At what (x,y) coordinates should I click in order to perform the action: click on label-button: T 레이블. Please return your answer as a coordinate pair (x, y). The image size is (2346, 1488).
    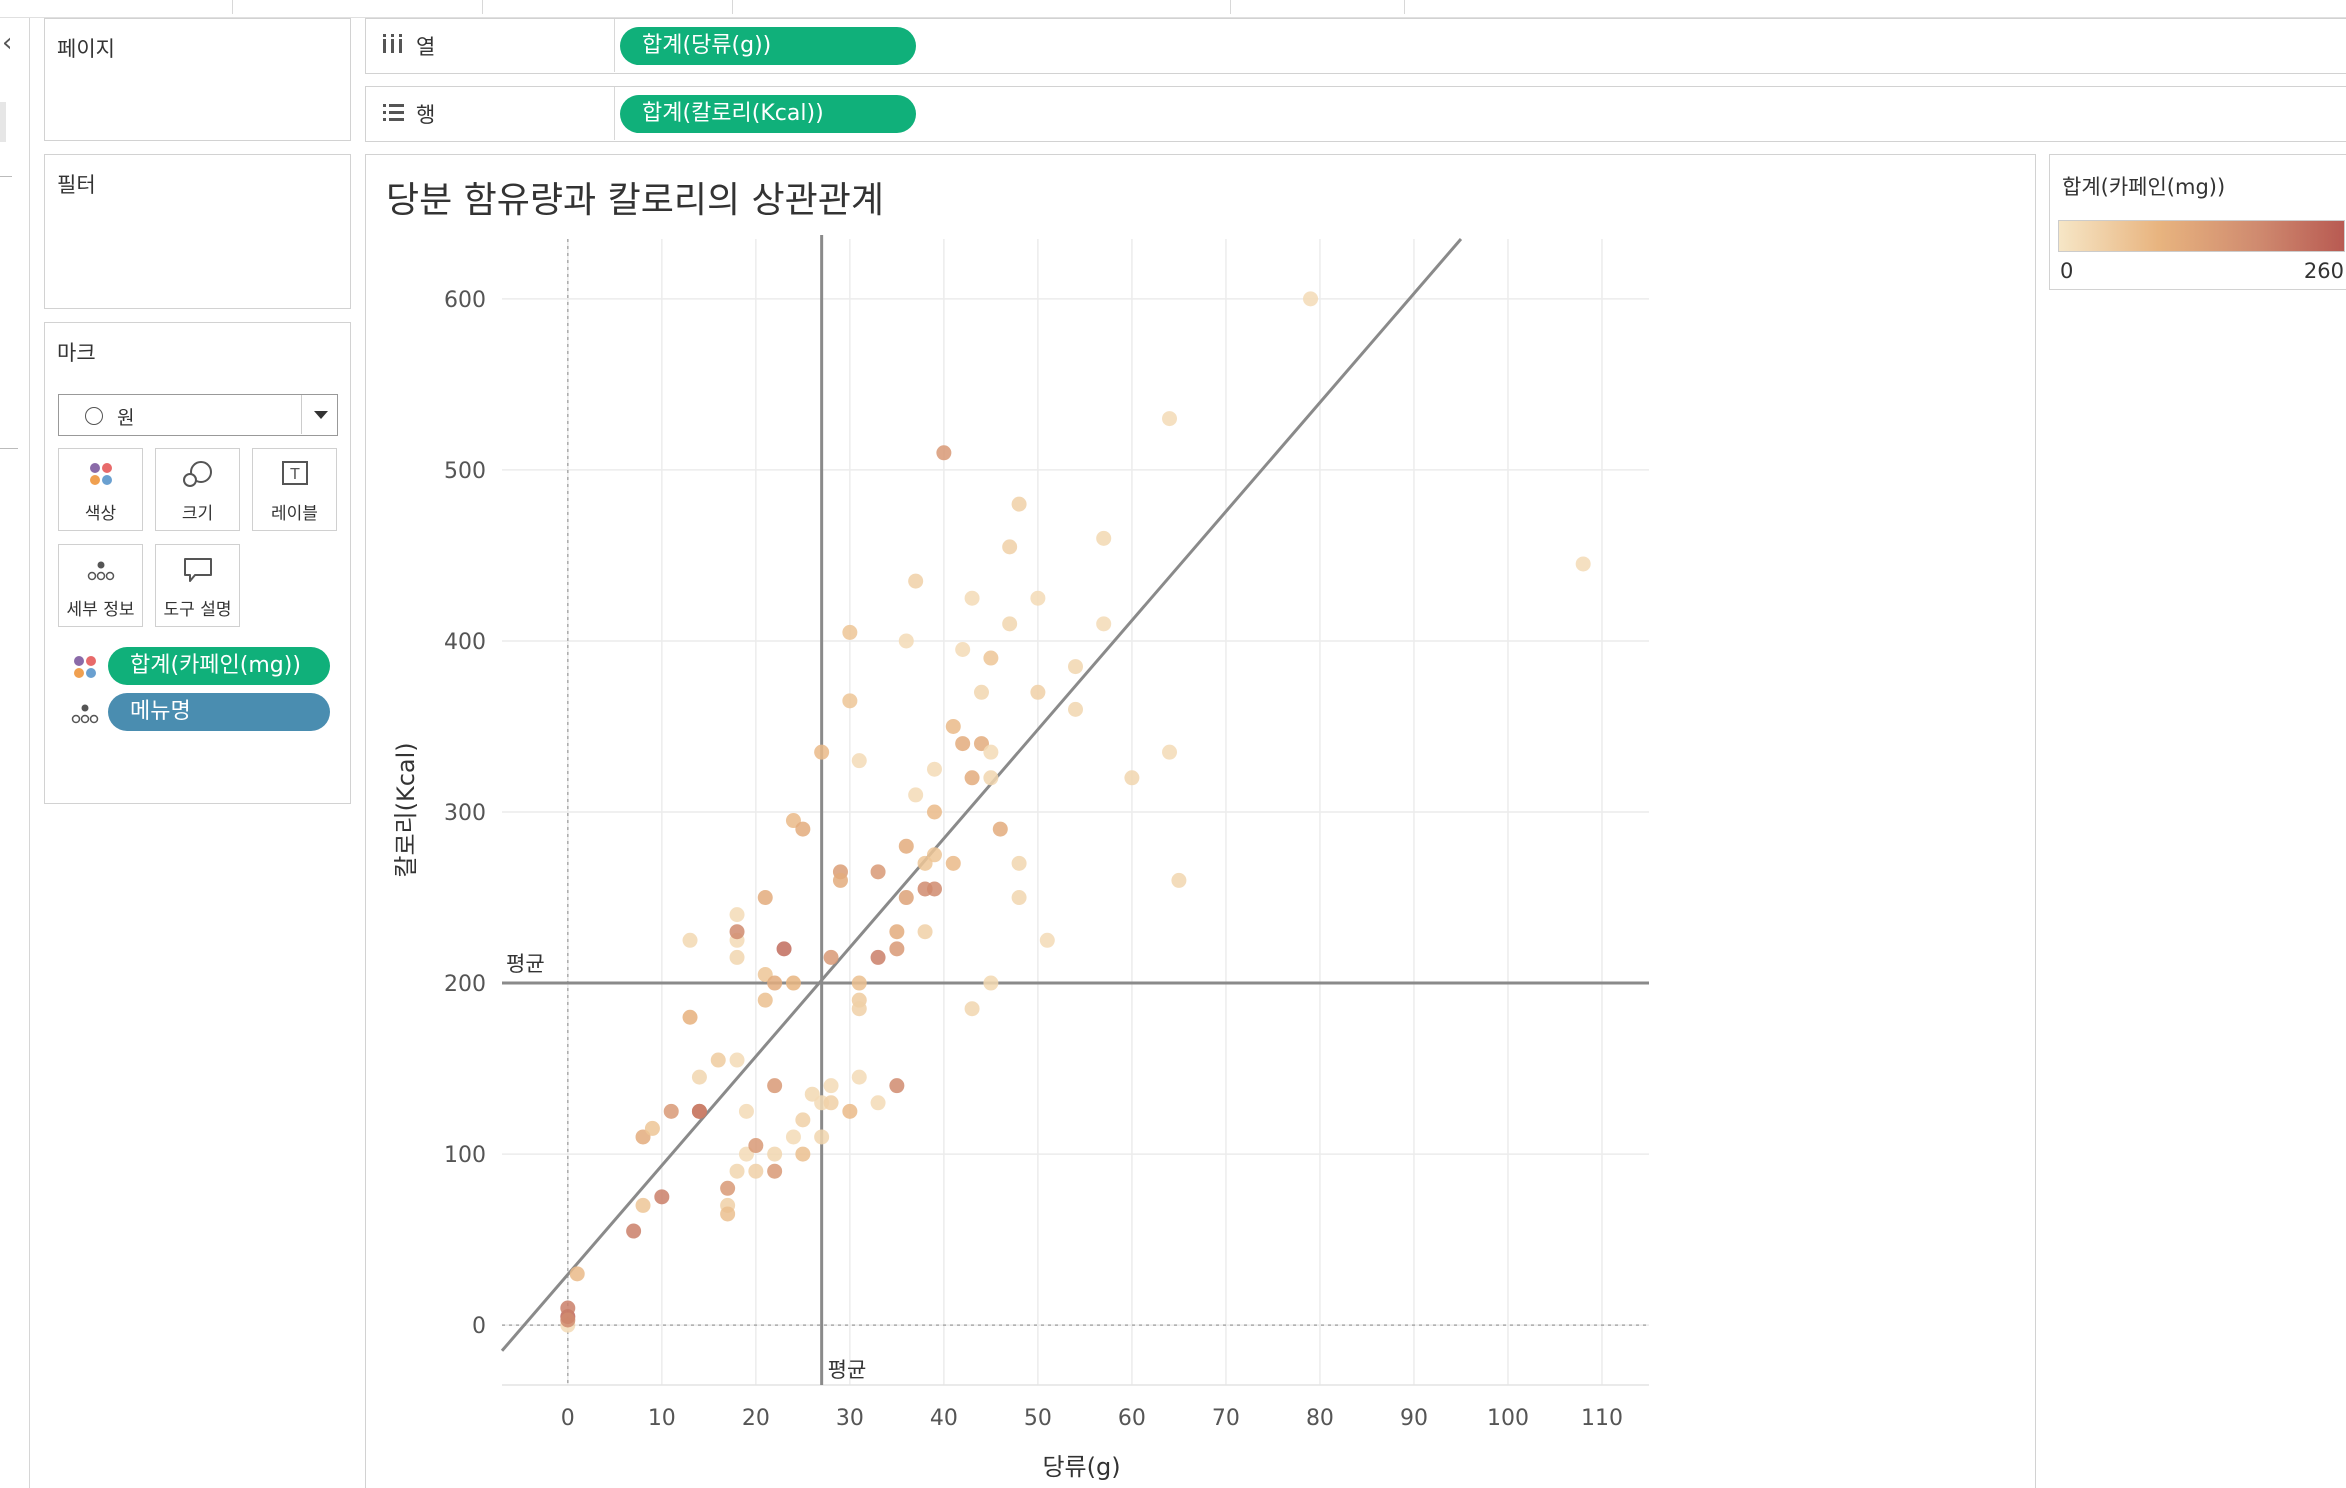
    Looking at the image, I should click on (294, 489).